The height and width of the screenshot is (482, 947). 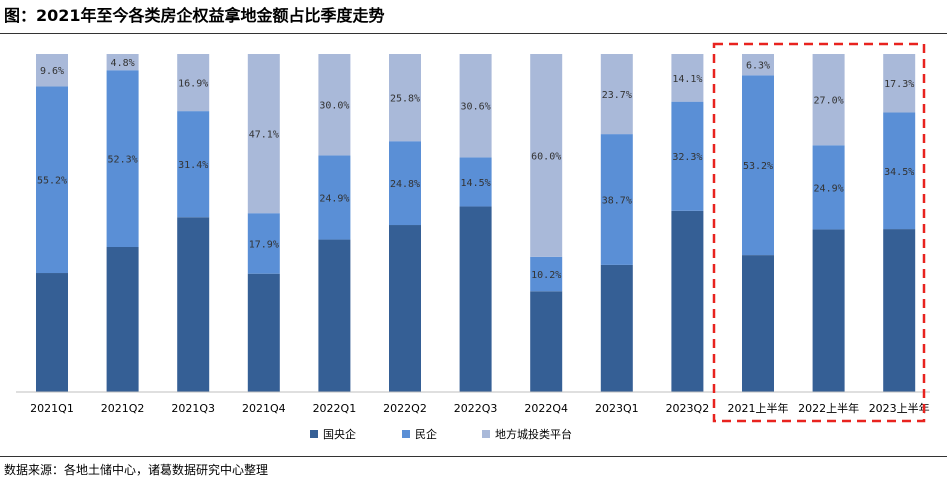 What do you see at coordinates (405, 408) in the screenshot?
I see `x-tick-label: 2022Q2` at bounding box center [405, 408].